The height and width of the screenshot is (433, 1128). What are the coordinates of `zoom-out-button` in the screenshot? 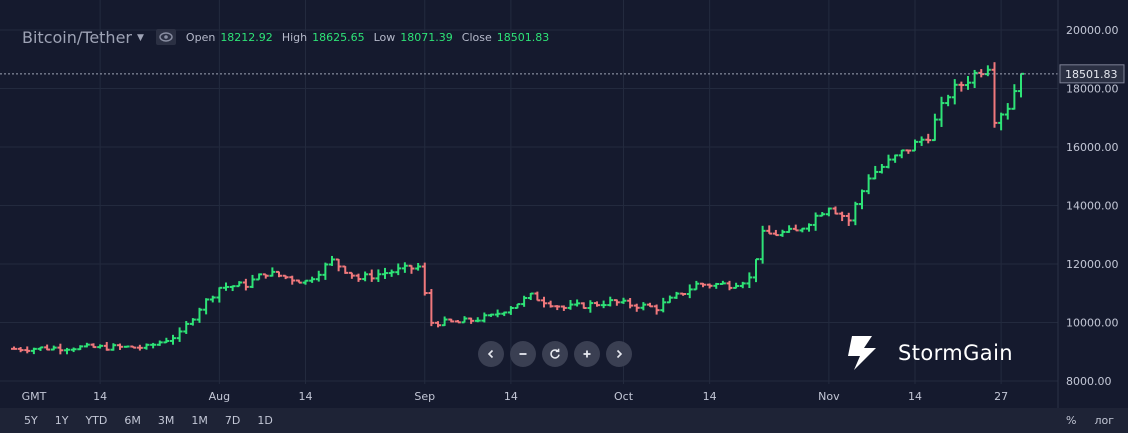 It's located at (523, 354).